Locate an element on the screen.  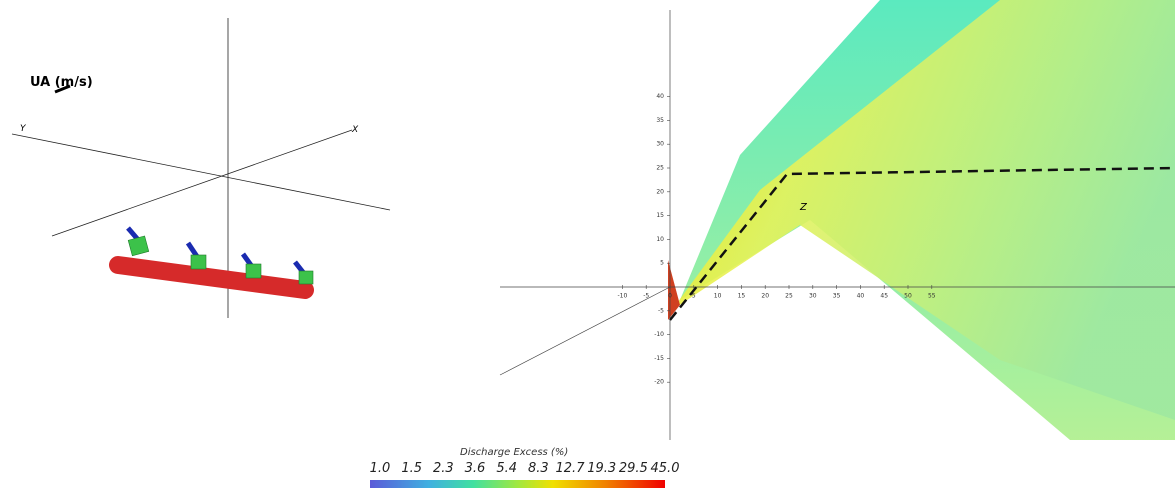
colorbar is located at coordinates (517, 484).